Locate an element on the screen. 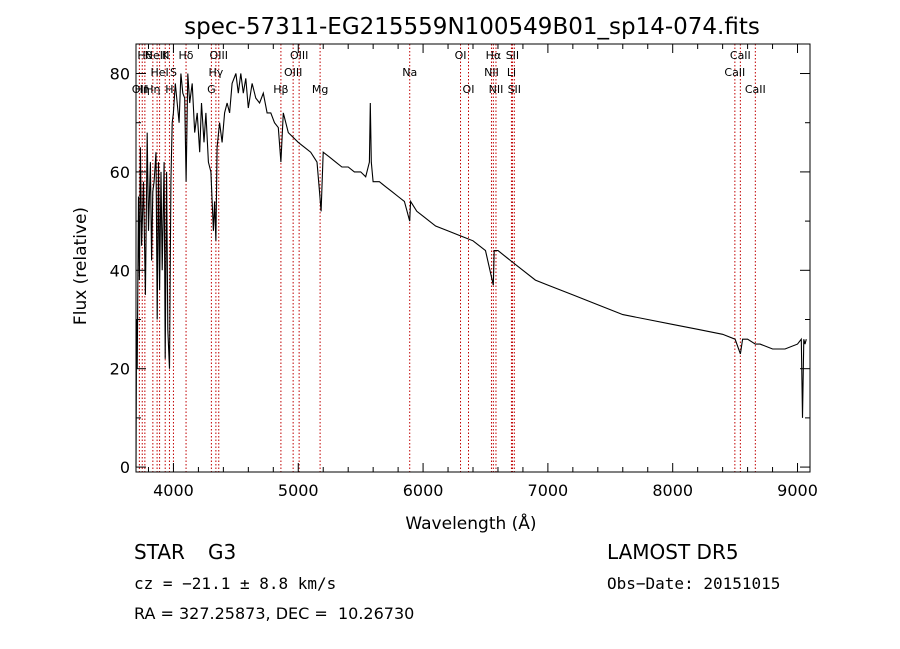 The image size is (900, 649). line-label: S is located at coordinates (173, 72).